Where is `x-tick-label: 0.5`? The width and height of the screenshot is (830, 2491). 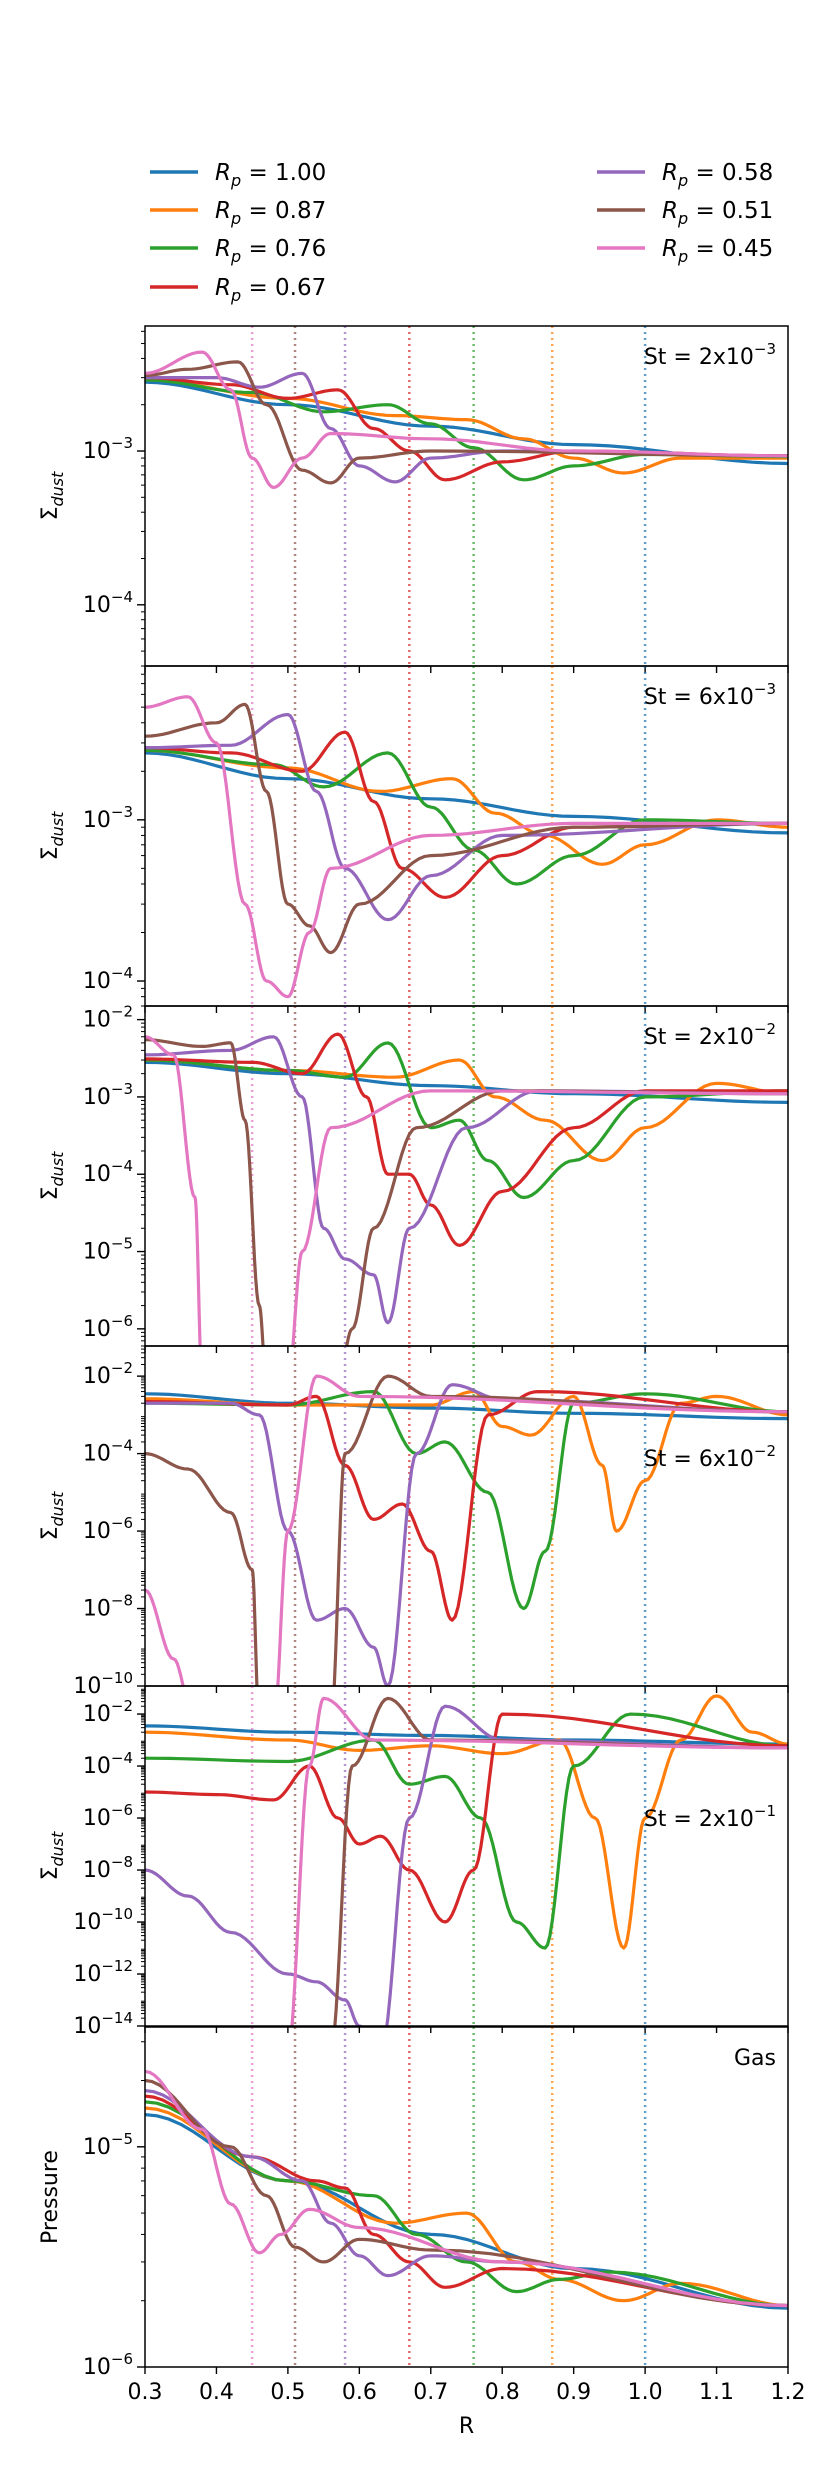
x-tick-label: 0.5 is located at coordinates (287, 2392).